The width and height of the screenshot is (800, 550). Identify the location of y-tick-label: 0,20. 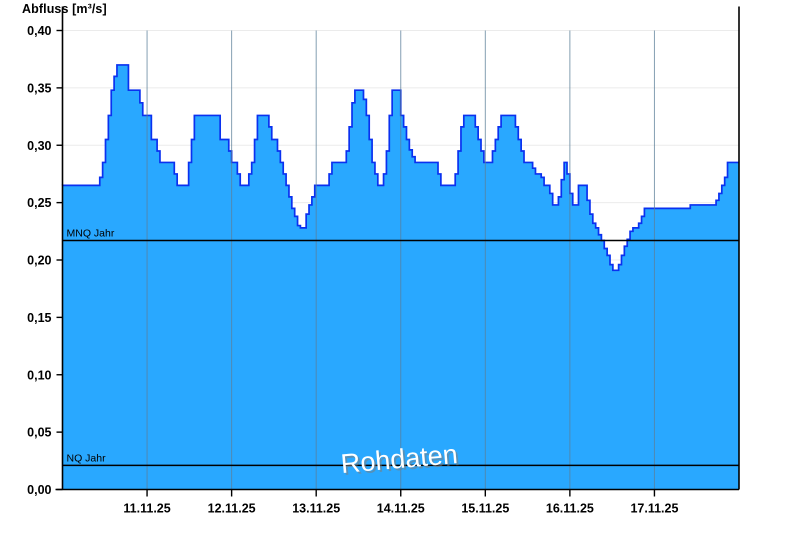
(39, 261).